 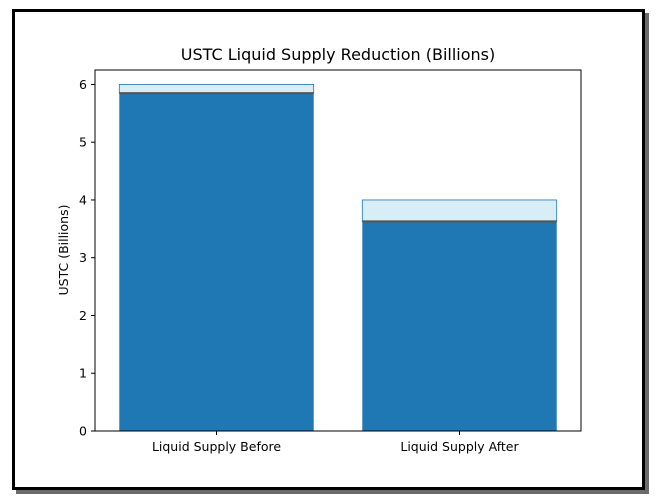 What do you see at coordinates (335, 442) in the screenshot?
I see `x-ticks-group: Liquid Supply Before Liquid Supply After` at bounding box center [335, 442].